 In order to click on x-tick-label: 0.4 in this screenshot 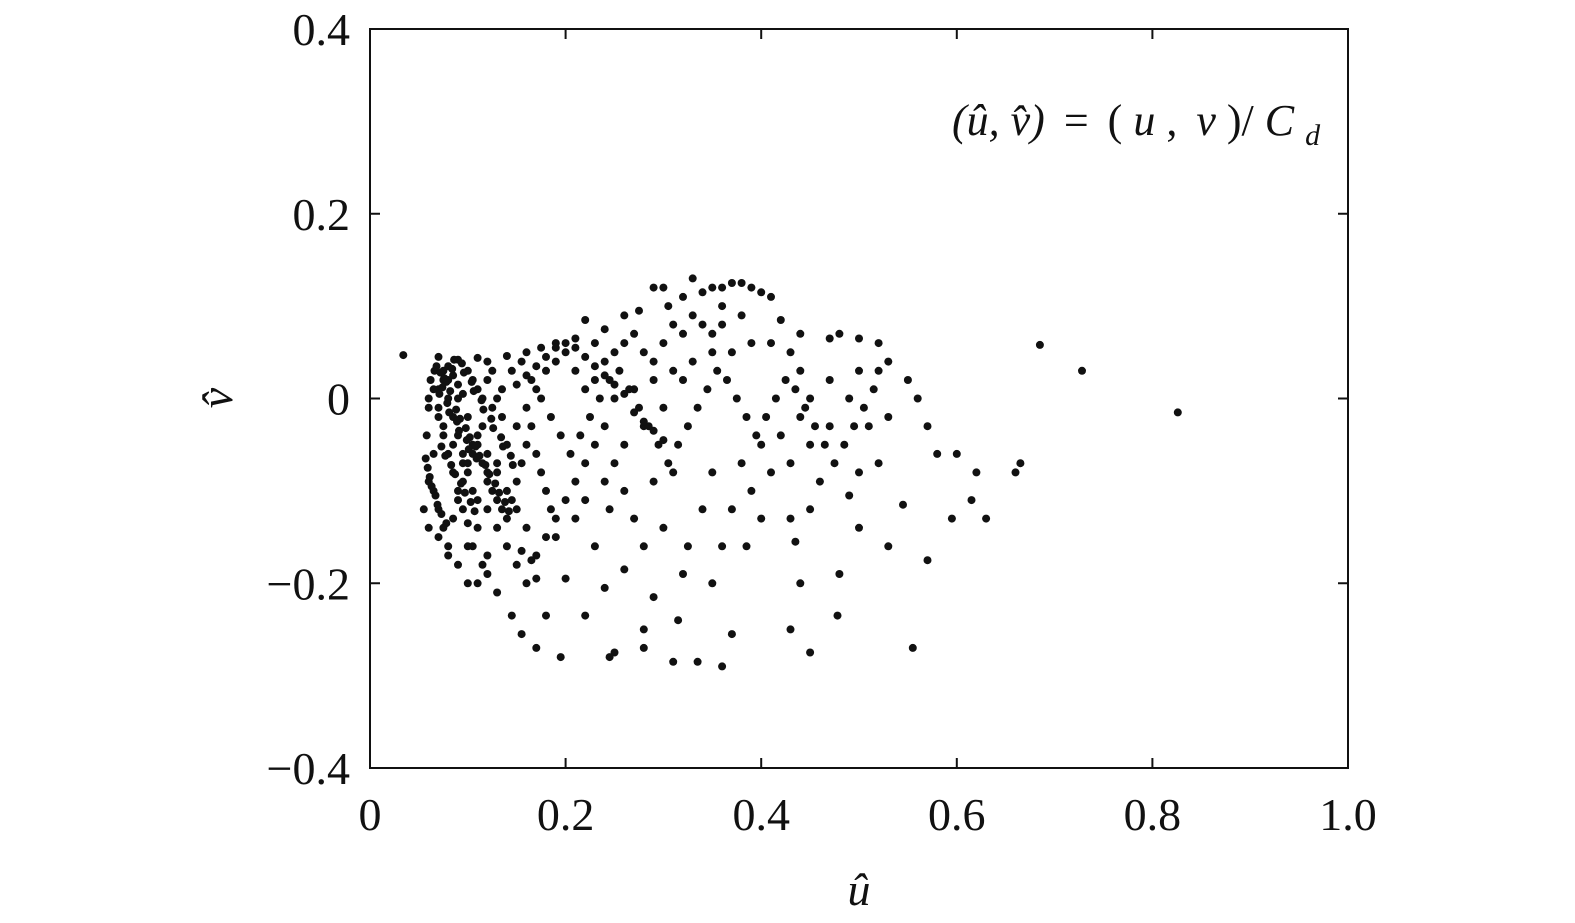, I will do `click(761, 814)`.